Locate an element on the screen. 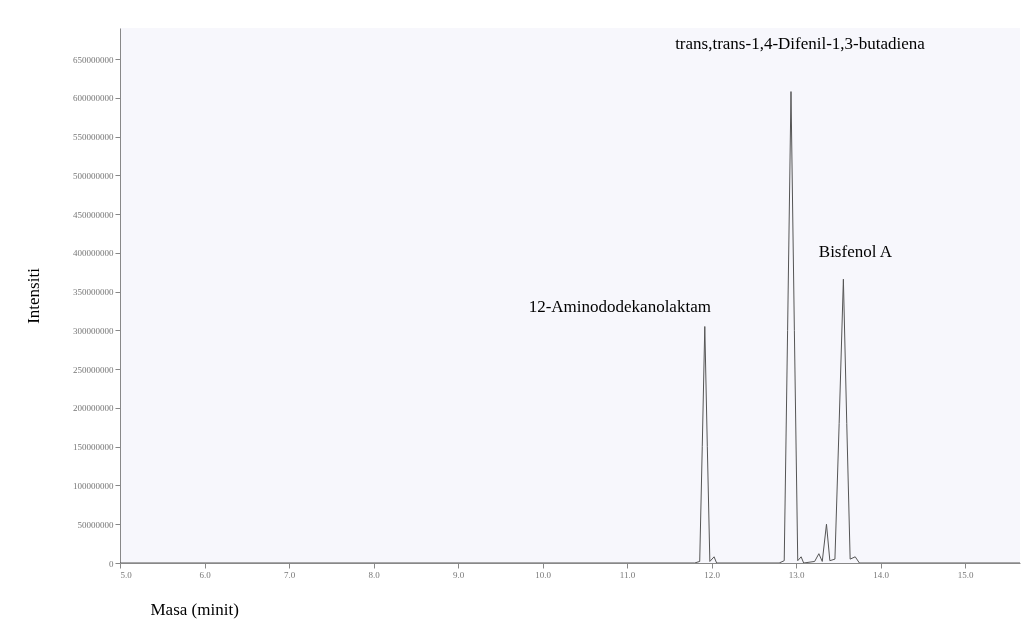 This screenshot has height=621, width=1025. annotation: trans,trans-1,4-Difenil-1,3-butadiena is located at coordinates (800, 43).